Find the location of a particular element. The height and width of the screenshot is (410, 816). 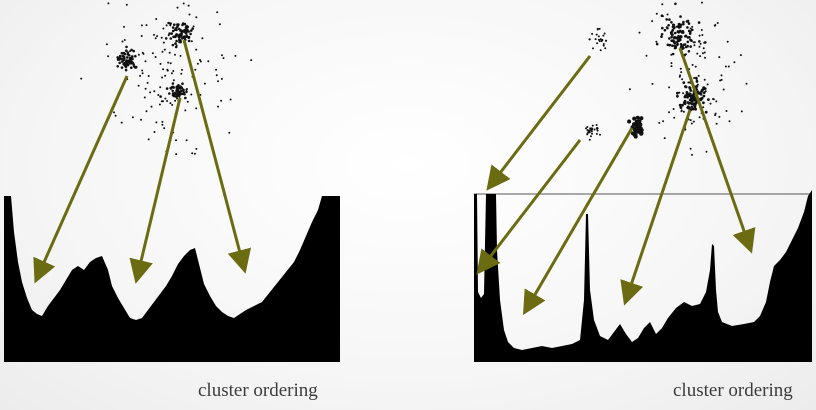

left-cluster-a-point is located at coordinates (122, 67).